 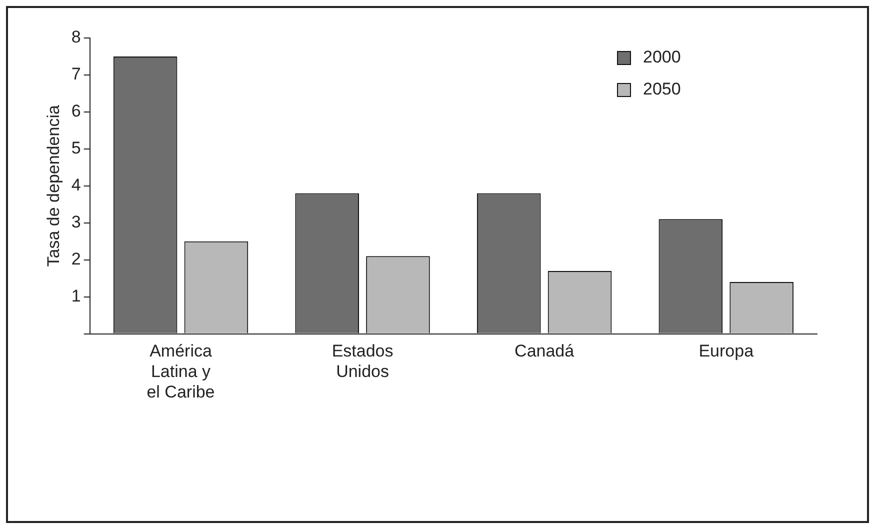 What do you see at coordinates (53, 185) in the screenshot?
I see `y-axis-title: Tasa de dependencia` at bounding box center [53, 185].